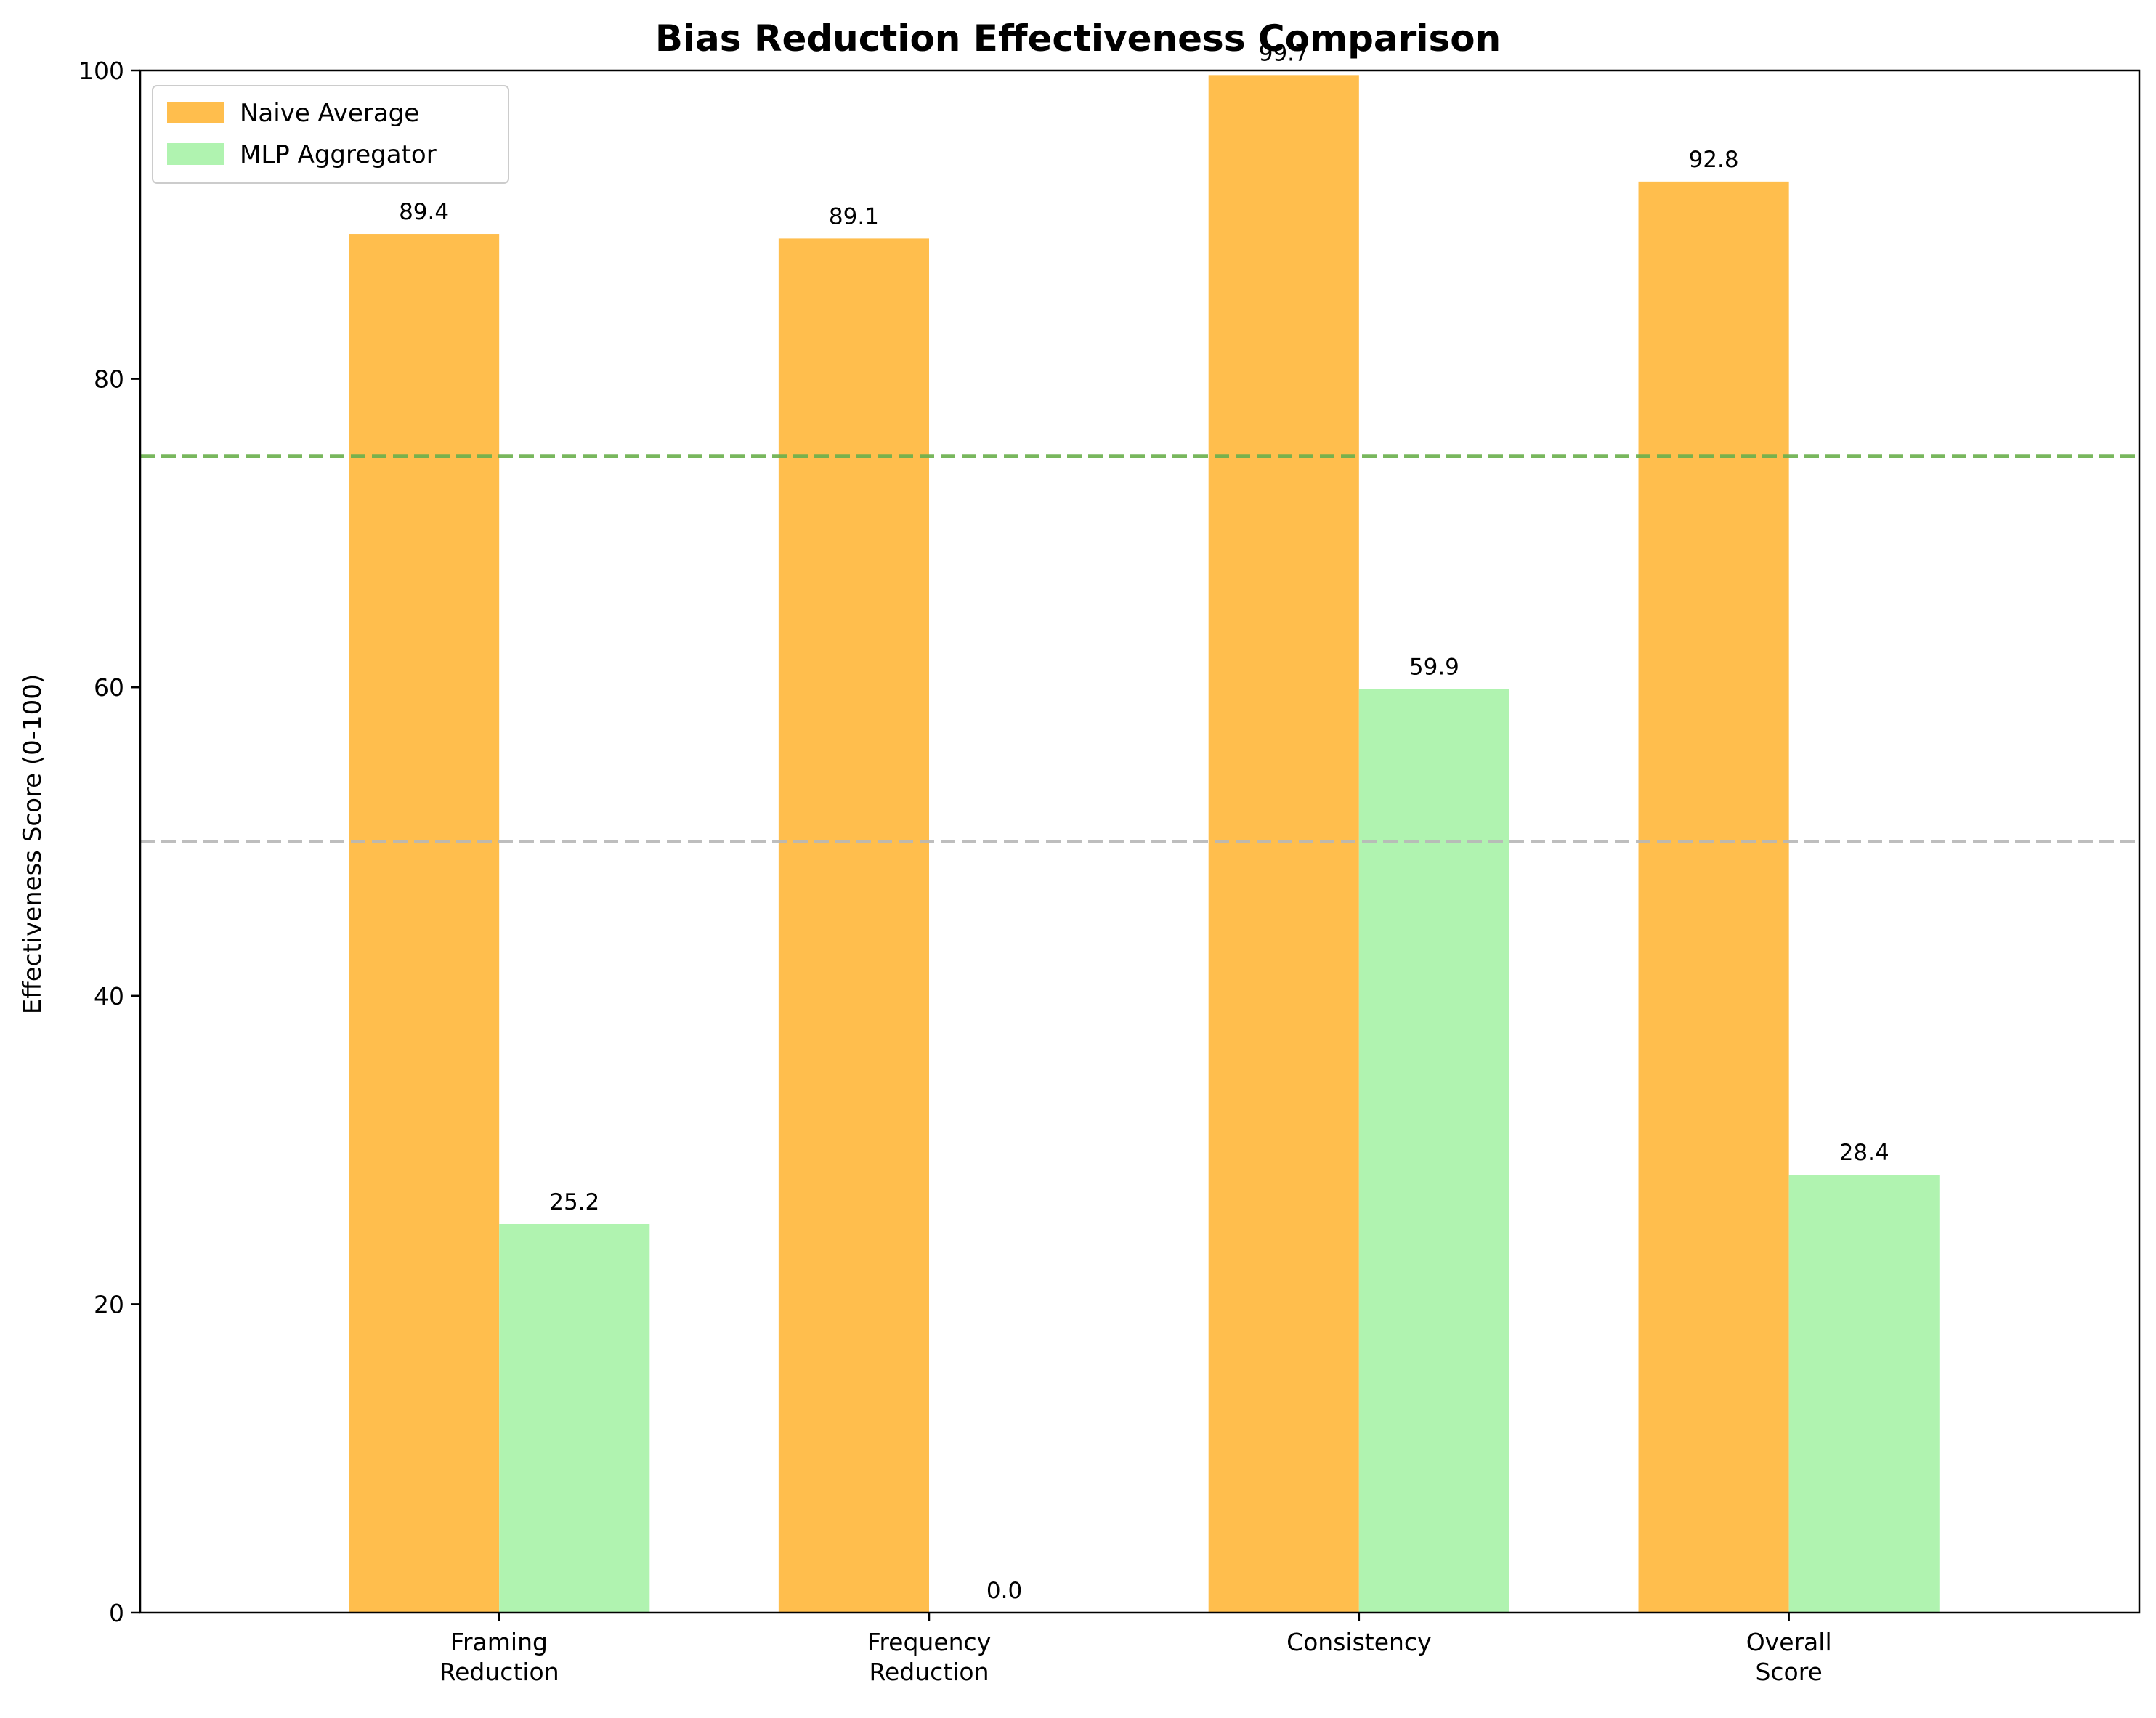 Image resolution: width=2156 pixels, height=1718 pixels. Describe the element at coordinates (109, 380) in the screenshot. I see `y-tick-label: 80` at that location.